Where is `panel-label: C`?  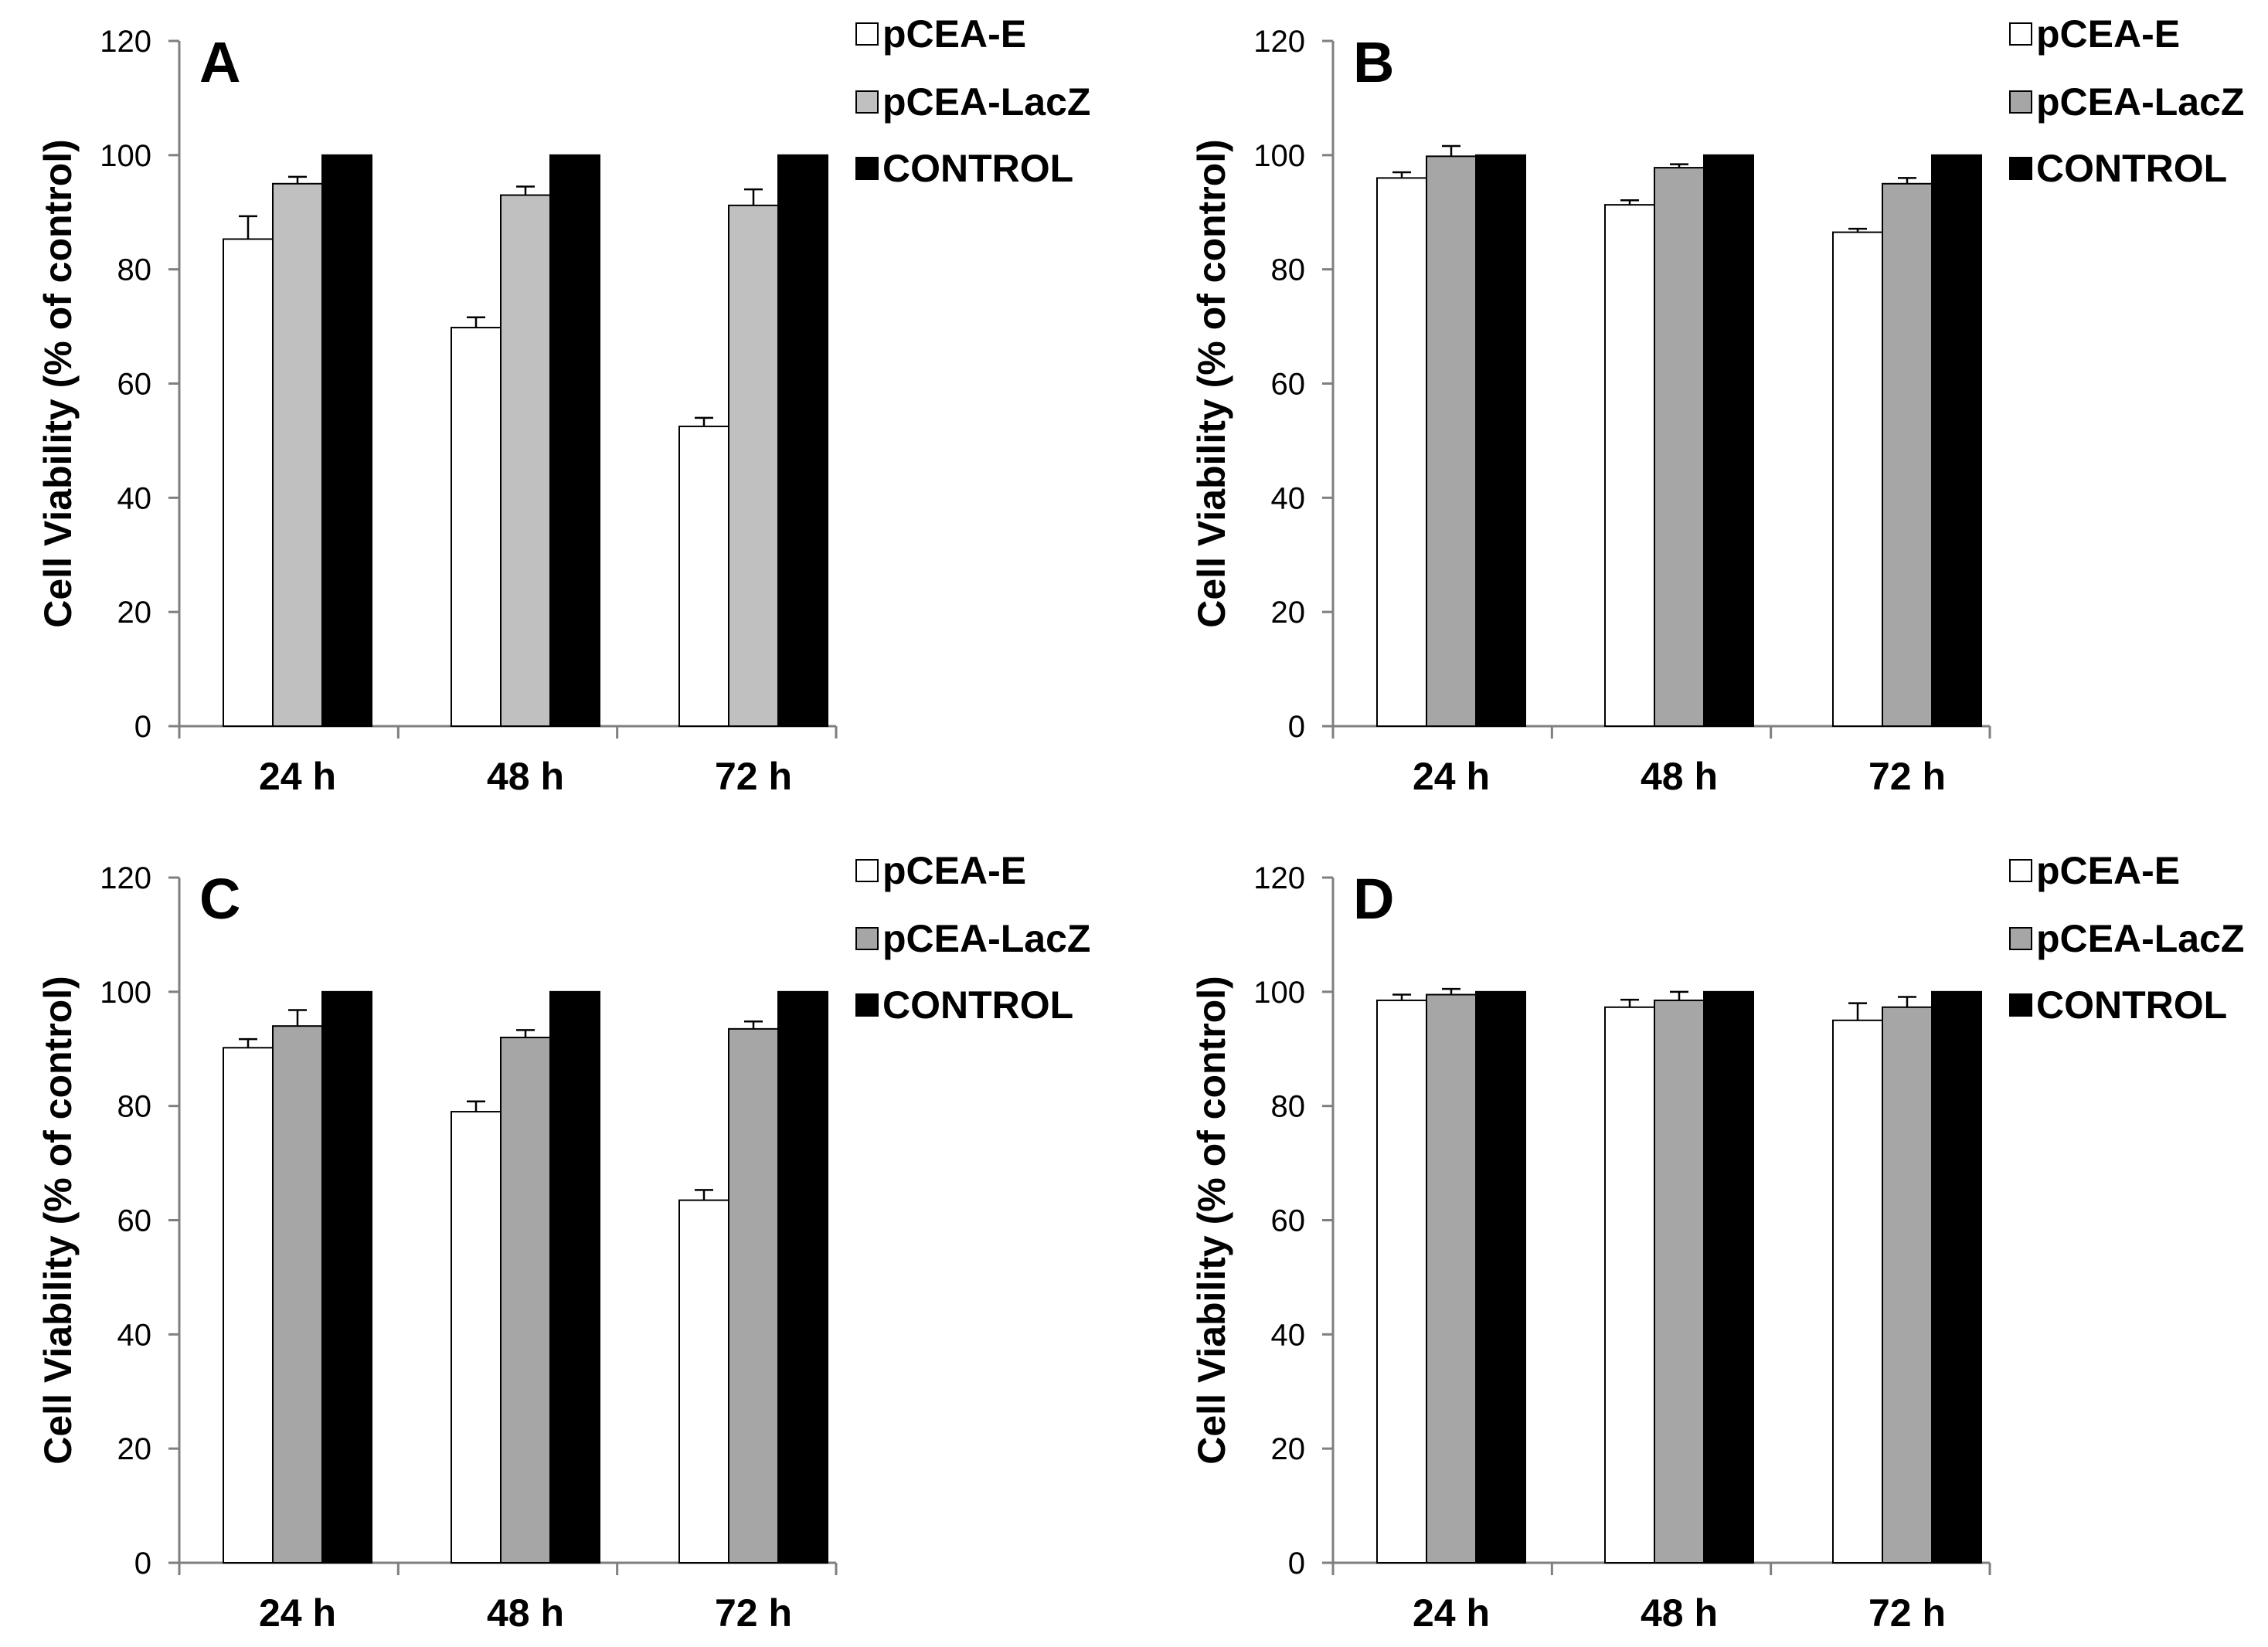
panel-label: C is located at coordinates (219, 899).